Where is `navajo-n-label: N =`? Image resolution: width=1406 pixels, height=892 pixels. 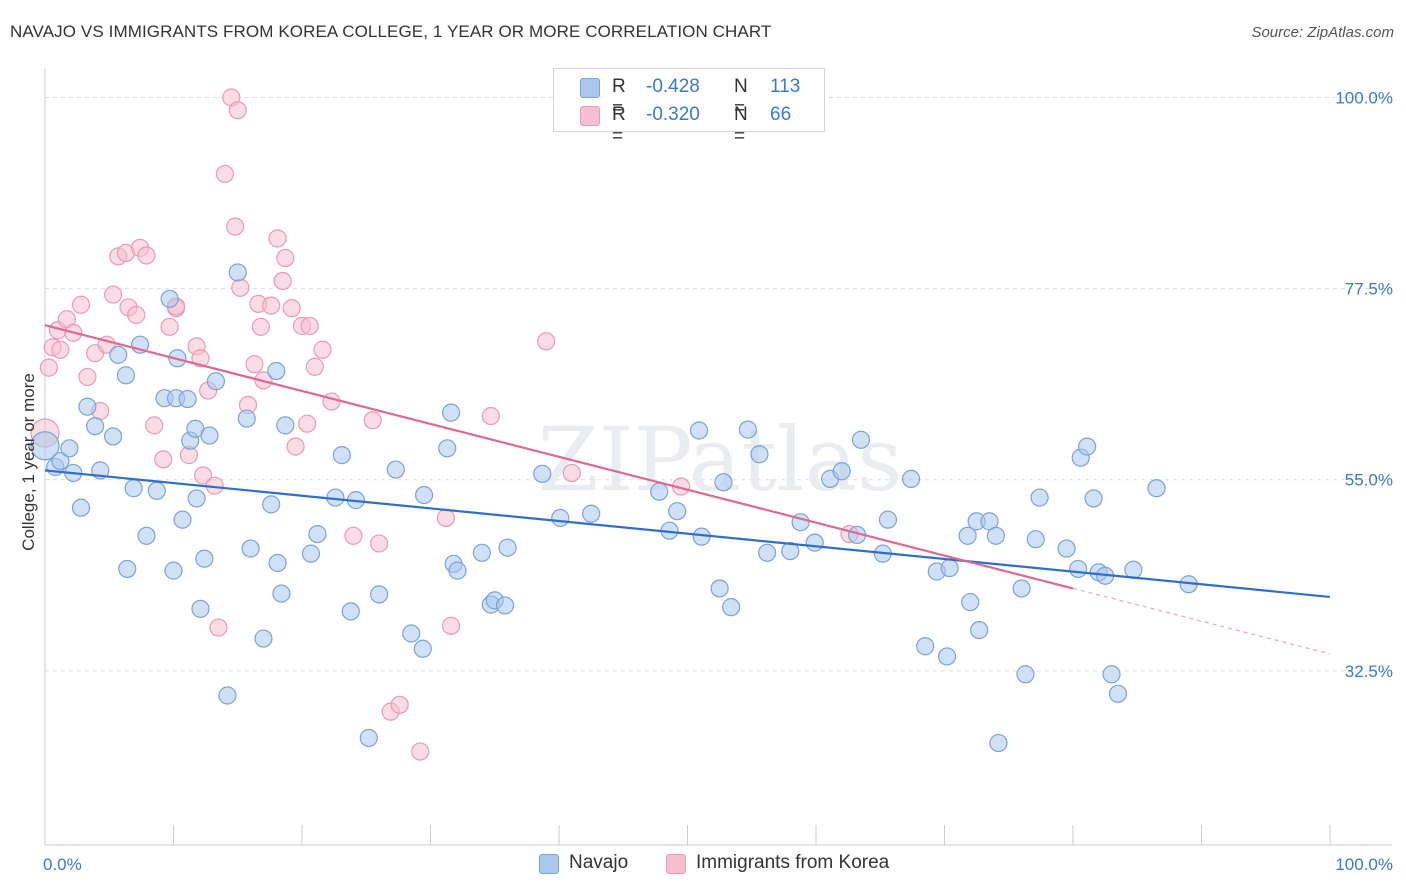 navajo-n-label: N = is located at coordinates (741, 97).